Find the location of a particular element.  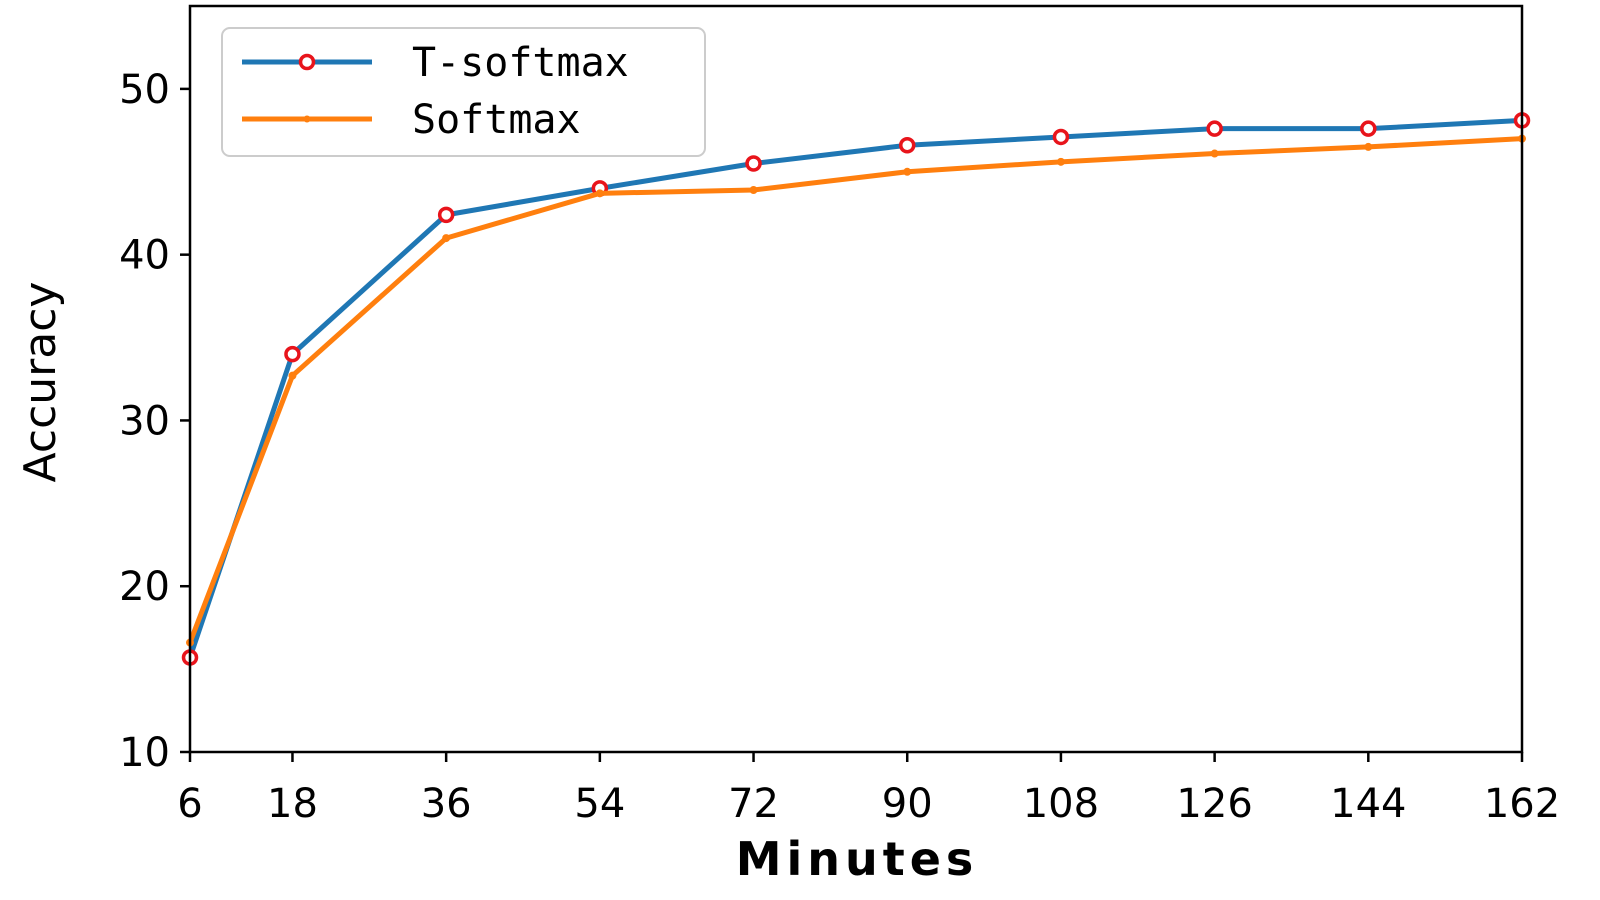

x-tick-label: 72 is located at coordinates (753, 804).